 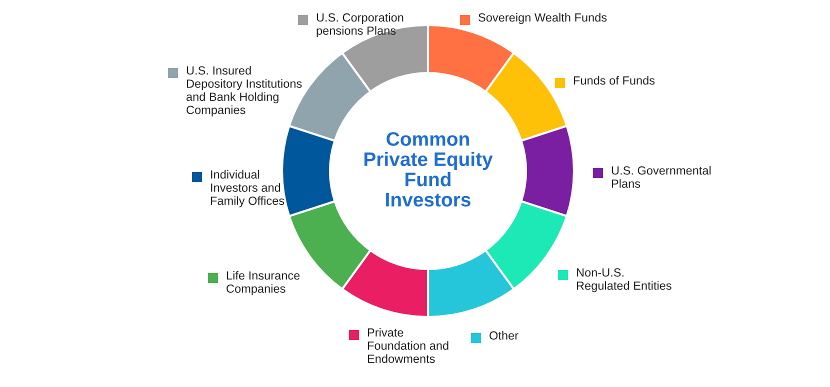 I want to click on legend-label: Non-U.S. Regulated Entities, so click(x=624, y=280).